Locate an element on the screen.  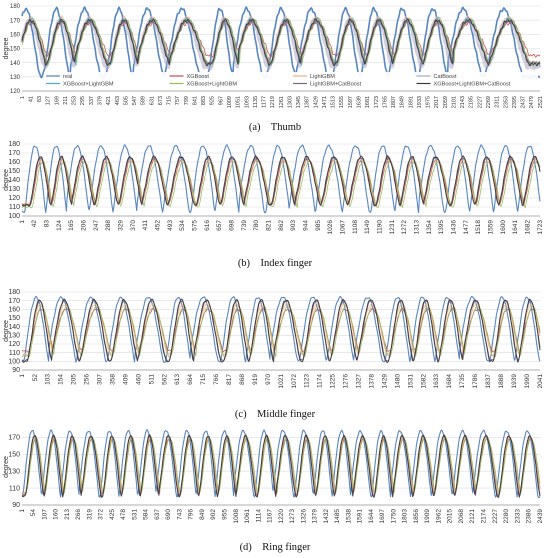
x-tick-label: 575 is located at coordinates (194, 225).